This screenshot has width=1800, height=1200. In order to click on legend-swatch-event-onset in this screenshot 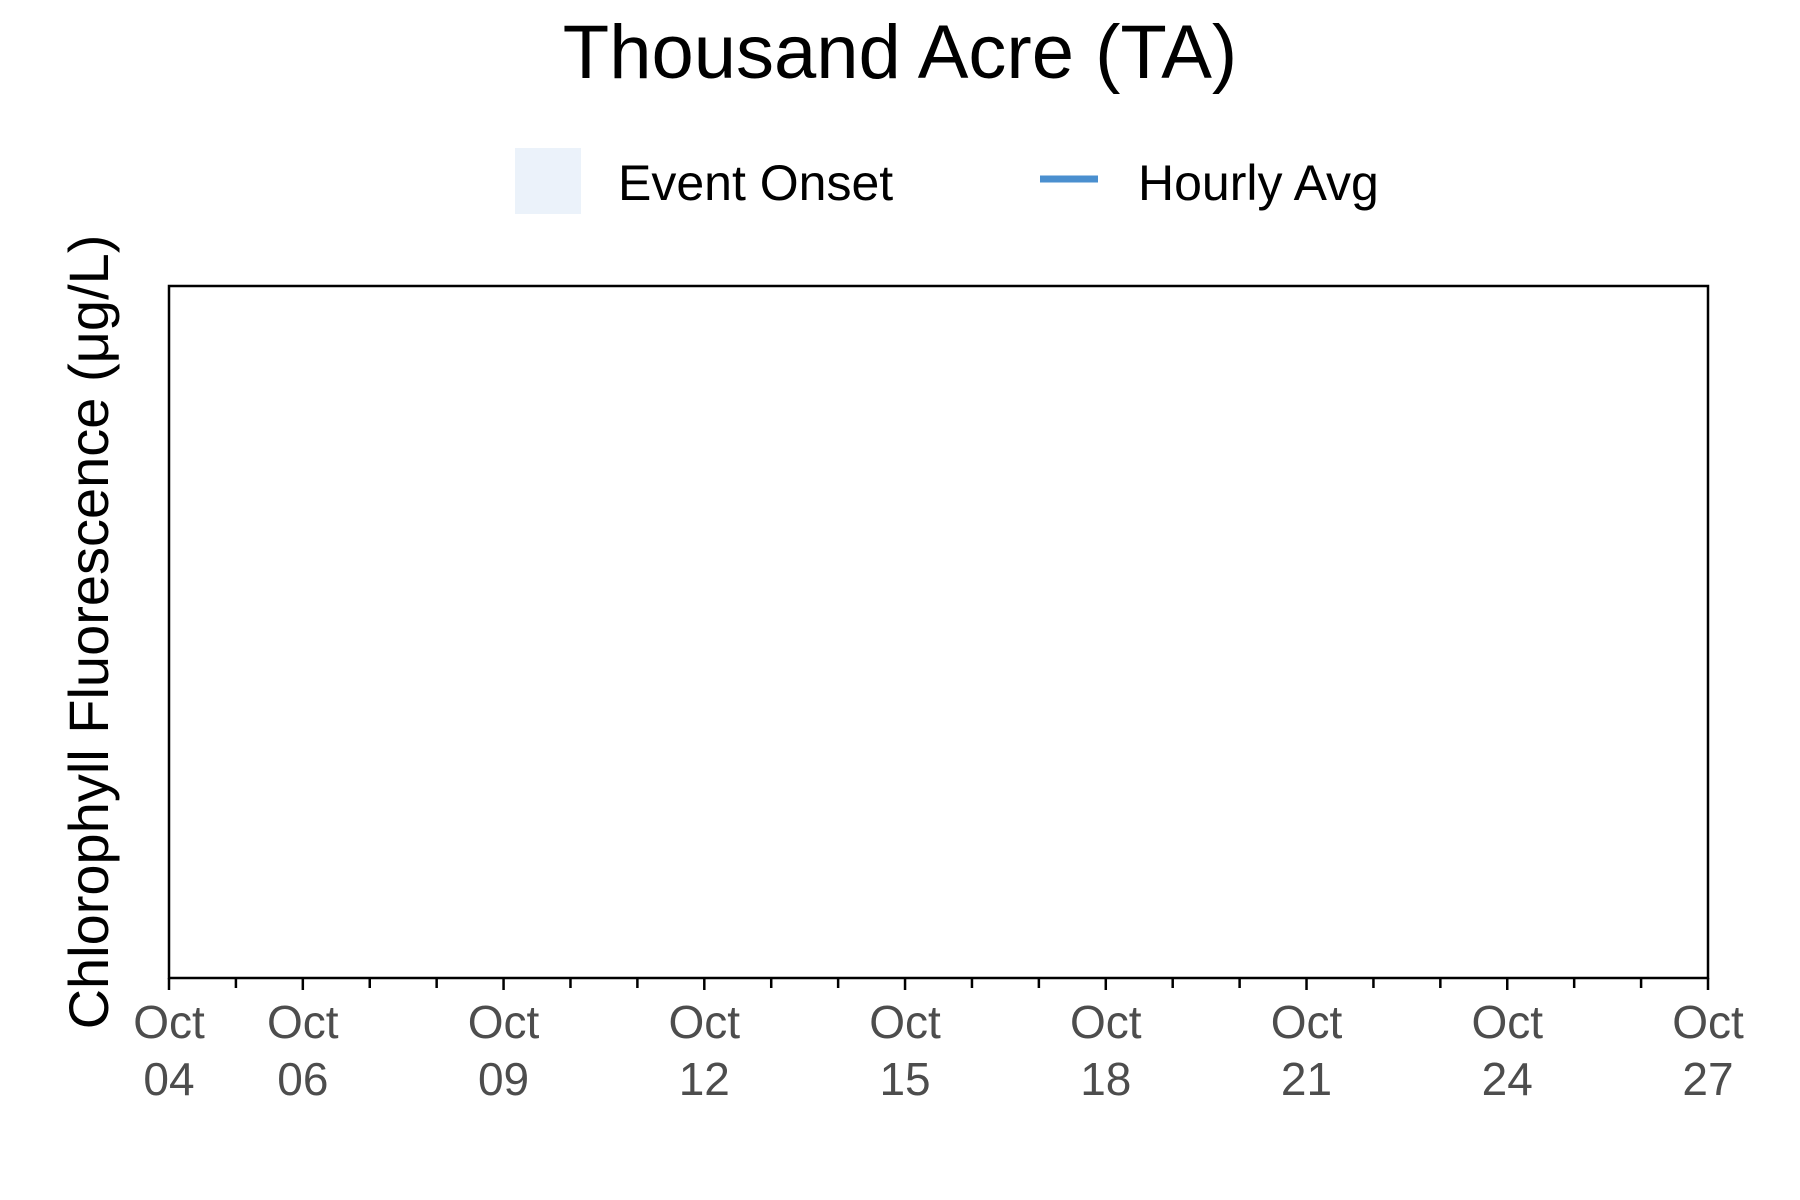, I will do `click(548, 181)`.